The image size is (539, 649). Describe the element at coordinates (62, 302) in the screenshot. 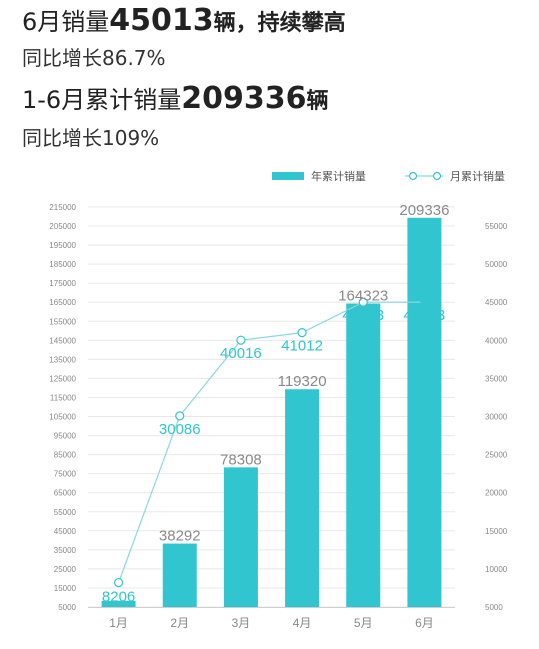

I see `y-left-tick-label: 165000` at that location.